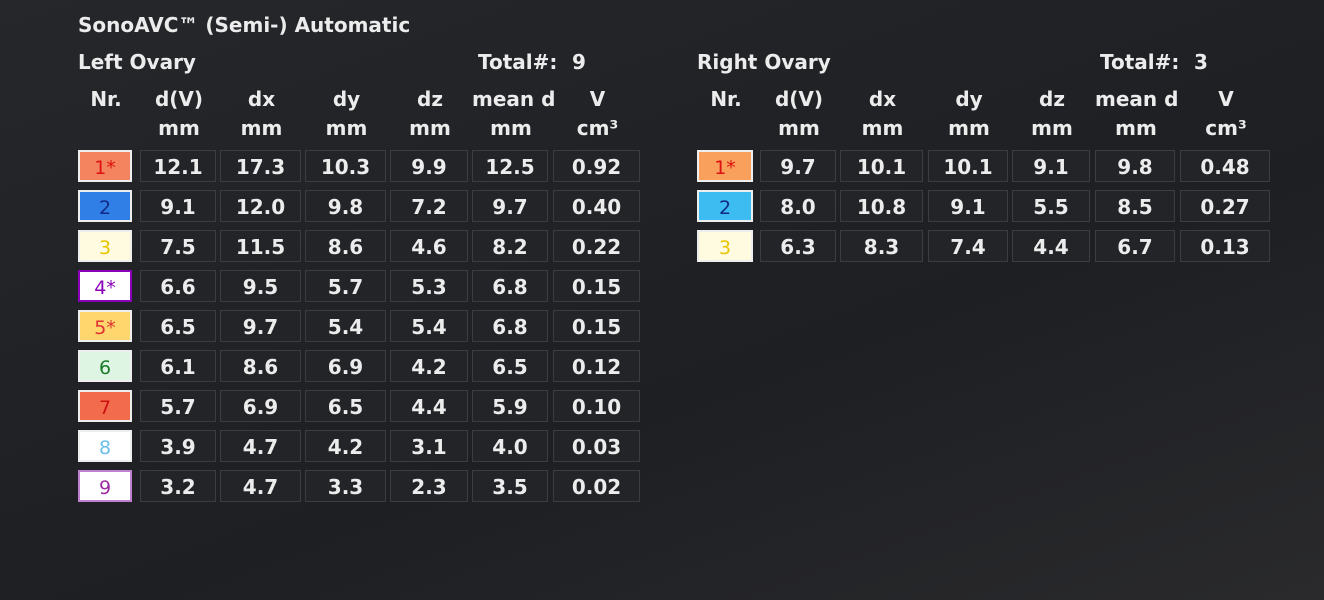 The height and width of the screenshot is (600, 1324). I want to click on cell: 17.3, so click(260, 166).